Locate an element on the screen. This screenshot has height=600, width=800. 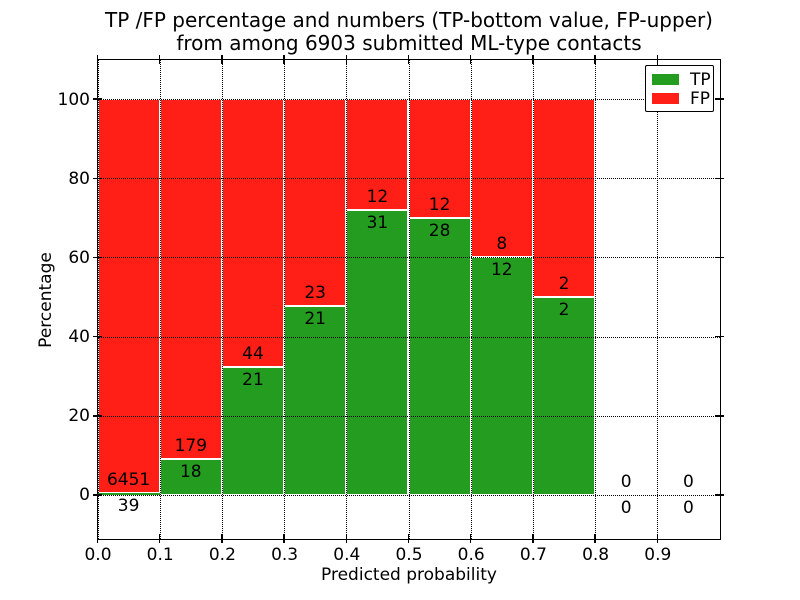
tp-count-label: 12 is located at coordinates (501, 270).